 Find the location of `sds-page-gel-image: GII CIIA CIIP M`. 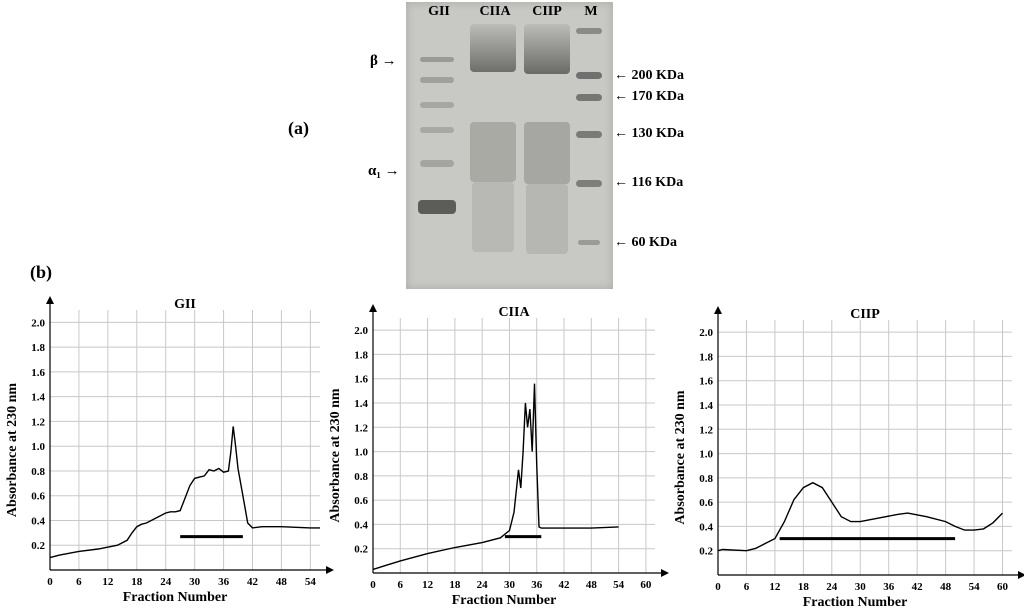

sds-page-gel-image: GII CIIA CIIP M is located at coordinates (509, 145).